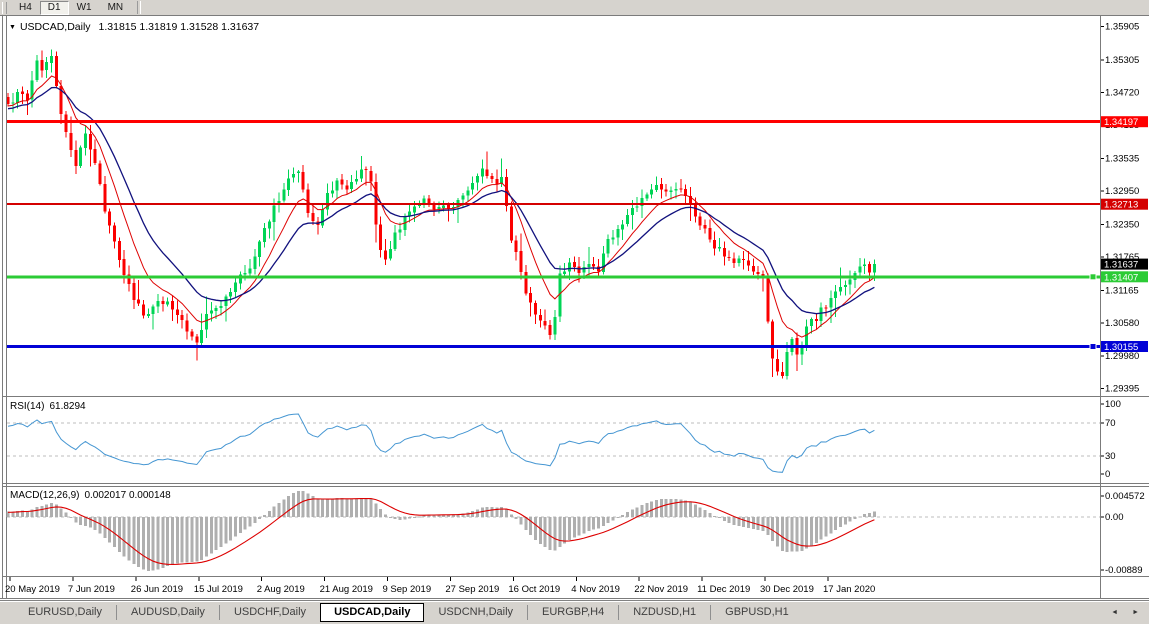 This screenshot has height=624, width=1149. I want to click on svg-text: 1.32950, so click(1122, 191).